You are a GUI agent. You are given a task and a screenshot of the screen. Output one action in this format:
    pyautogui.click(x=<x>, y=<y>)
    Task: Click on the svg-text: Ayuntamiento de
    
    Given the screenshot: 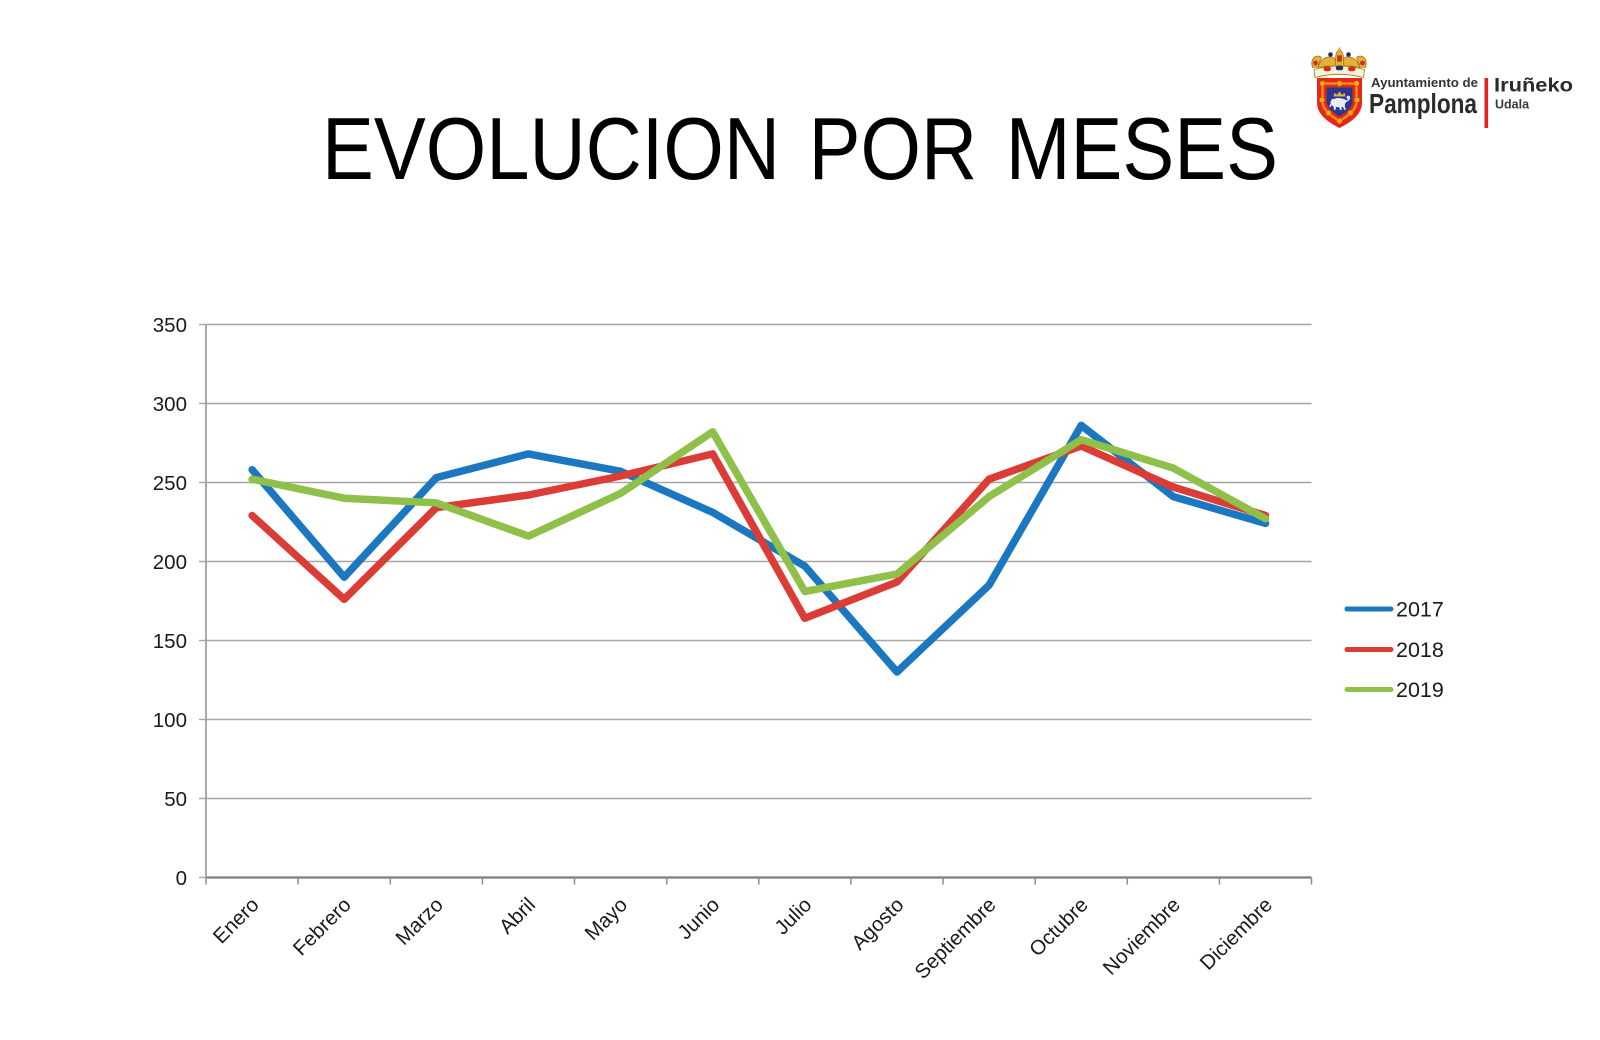 What is the action you would take?
    pyautogui.click(x=1424, y=82)
    